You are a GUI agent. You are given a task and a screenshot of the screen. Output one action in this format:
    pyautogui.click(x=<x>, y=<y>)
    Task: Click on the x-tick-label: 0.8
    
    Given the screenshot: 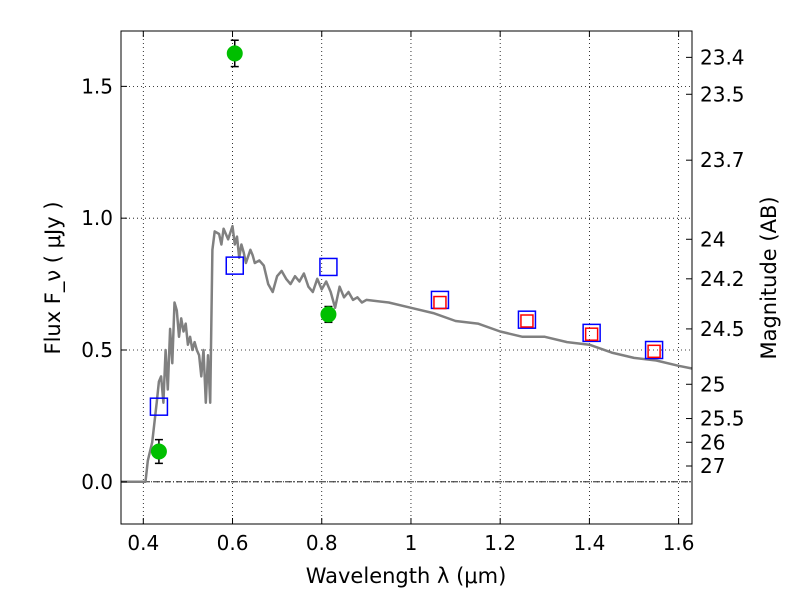 What is the action you would take?
    pyautogui.click(x=322, y=543)
    